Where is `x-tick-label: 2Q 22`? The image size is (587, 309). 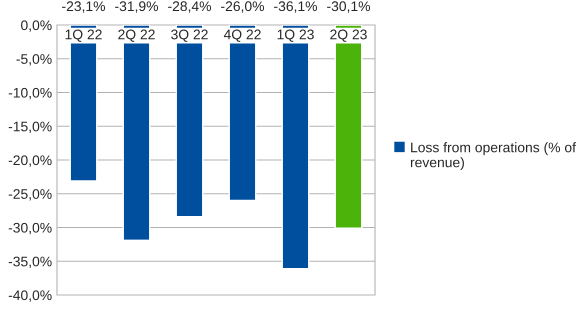
x-tick-label: 2Q 22 is located at coordinates (136, 36).